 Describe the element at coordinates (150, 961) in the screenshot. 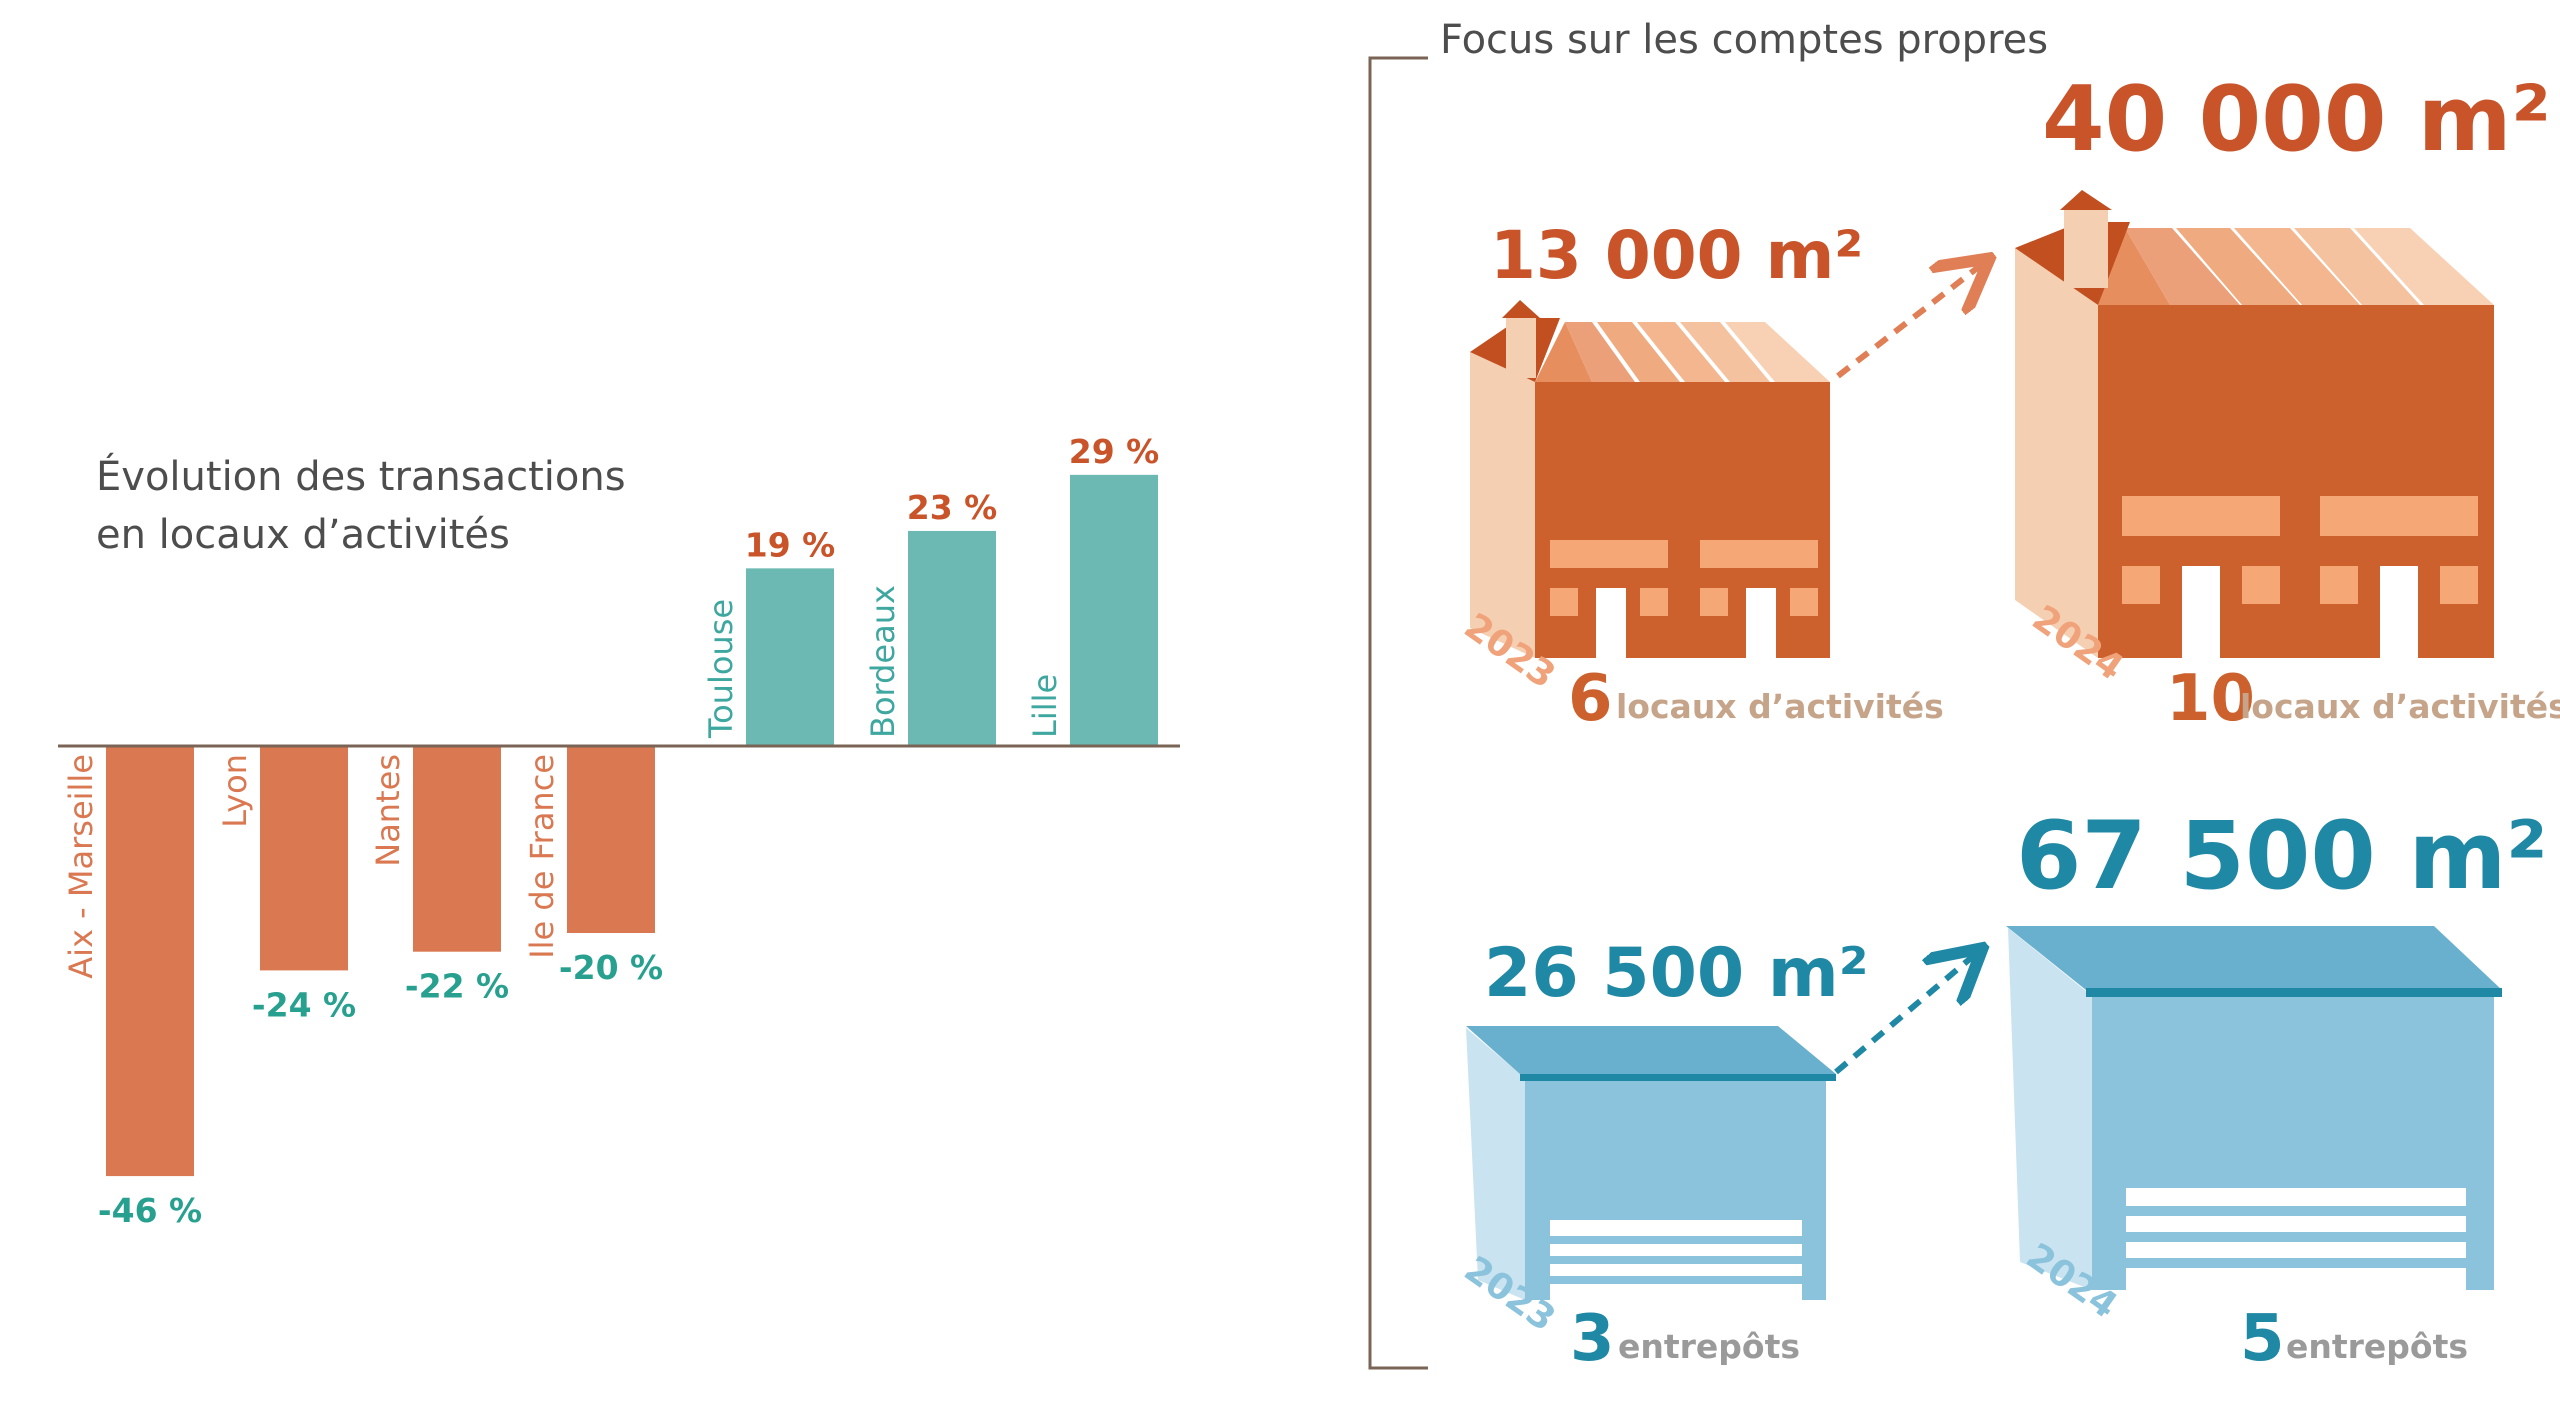

I see `bar-aix-marseille` at that location.